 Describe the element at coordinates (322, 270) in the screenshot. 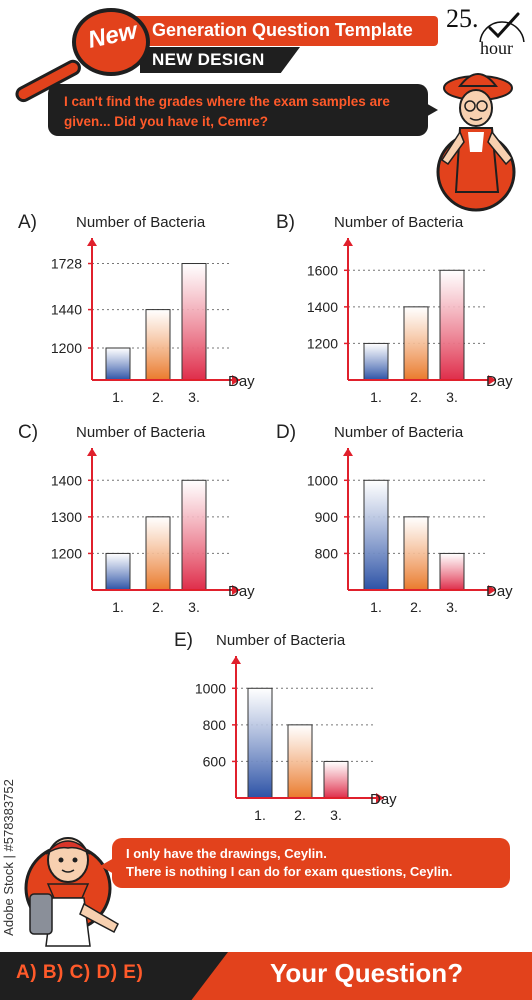

I see `y-tick-label: 1600` at that location.